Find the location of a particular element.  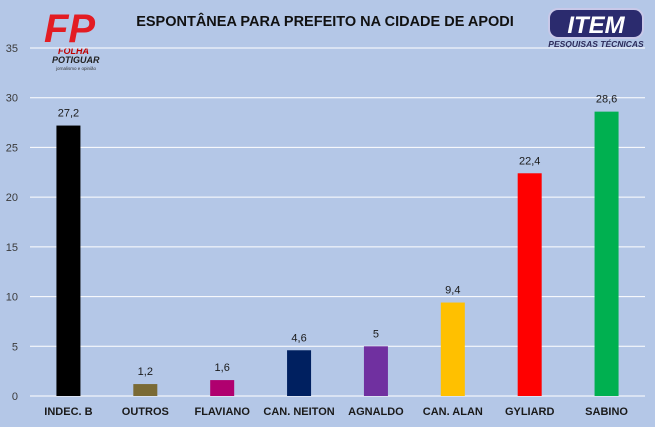

category-label: GYLIARD is located at coordinates (530, 412).